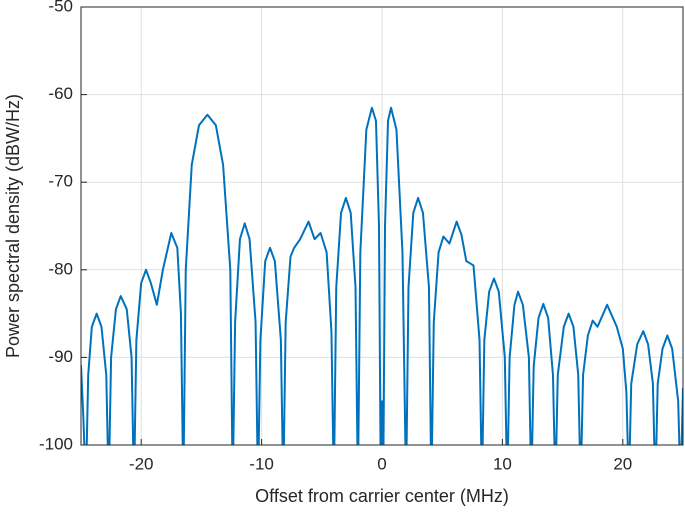 This screenshot has height=512, width=685. I want to click on y-tick-label: -60, so click(60, 93).